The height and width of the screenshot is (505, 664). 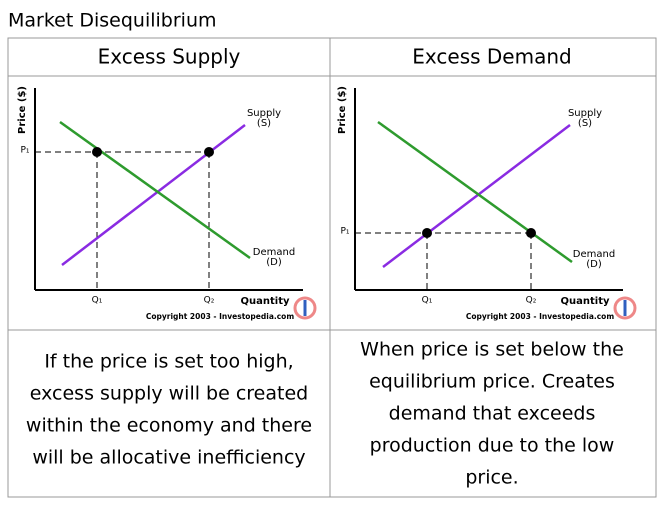 I want to click on column-header: Excess Demand, so click(x=491, y=57).